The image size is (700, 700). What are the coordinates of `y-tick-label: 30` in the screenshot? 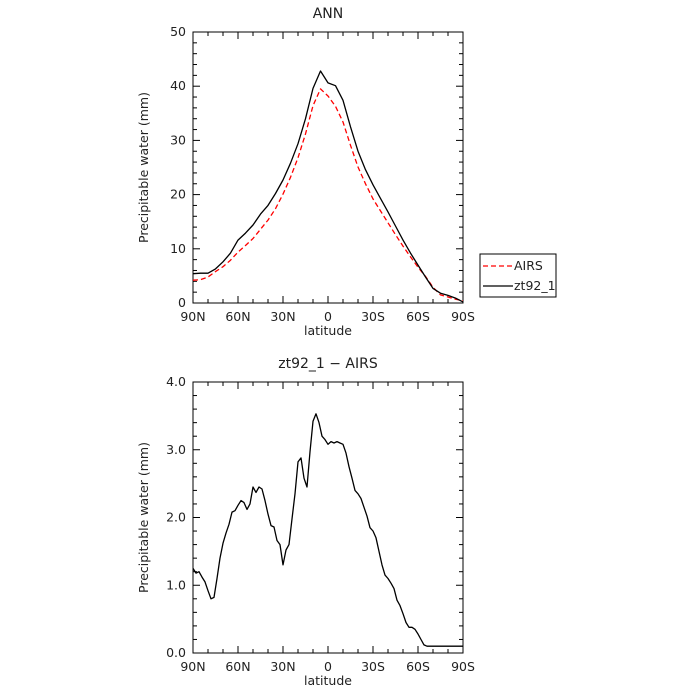 It's located at (178, 139).